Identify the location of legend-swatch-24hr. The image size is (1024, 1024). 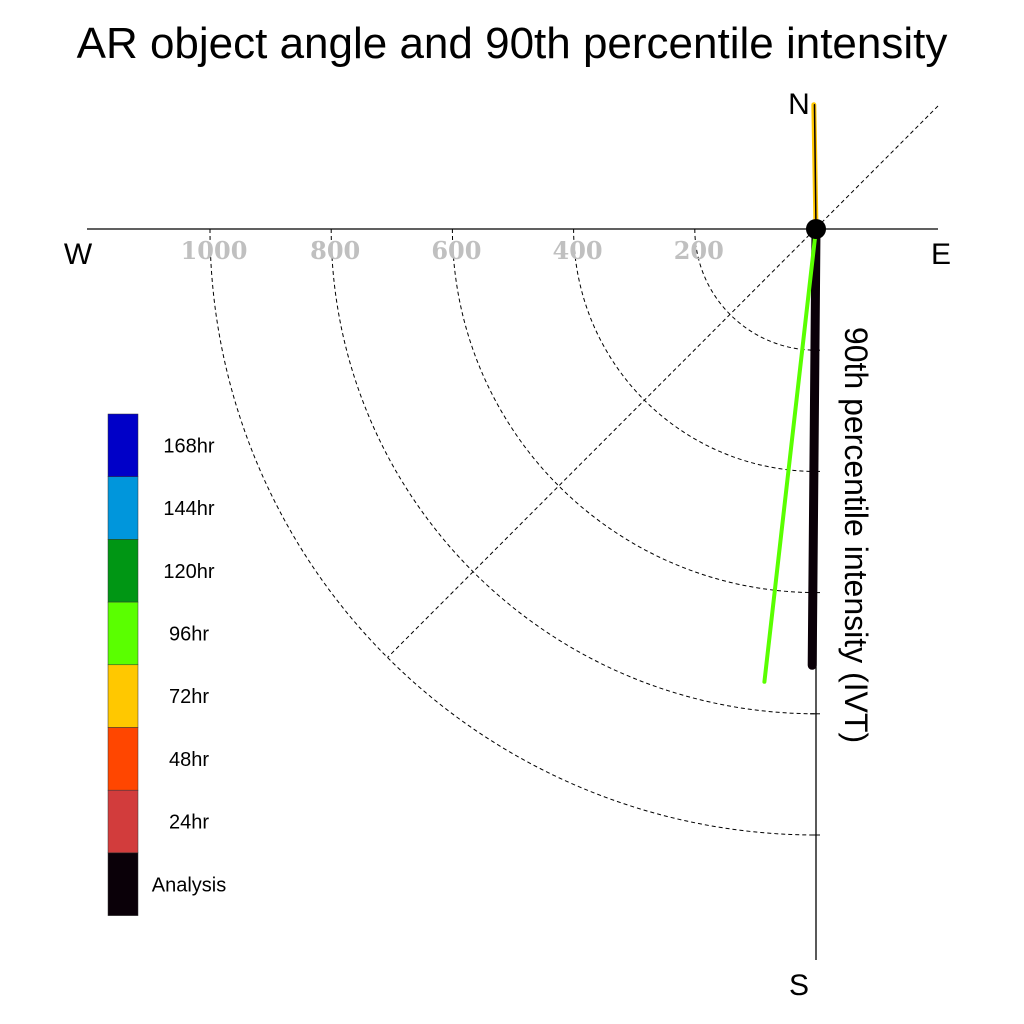
(123, 821).